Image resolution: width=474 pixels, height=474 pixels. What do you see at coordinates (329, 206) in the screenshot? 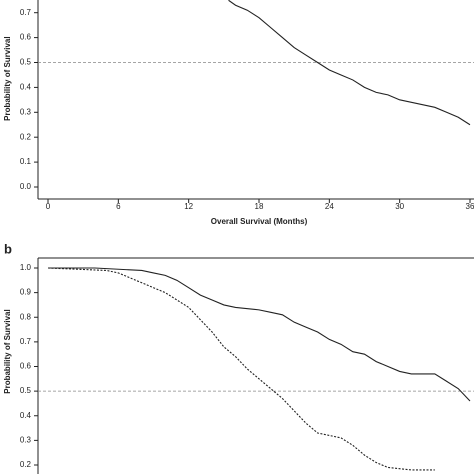
I see `x-tick-label: 24` at bounding box center [329, 206].